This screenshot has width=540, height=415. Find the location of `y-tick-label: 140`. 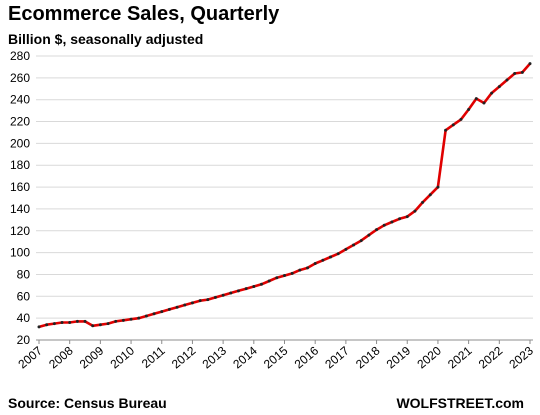

y-tick-label: 140 is located at coordinates (20, 209).